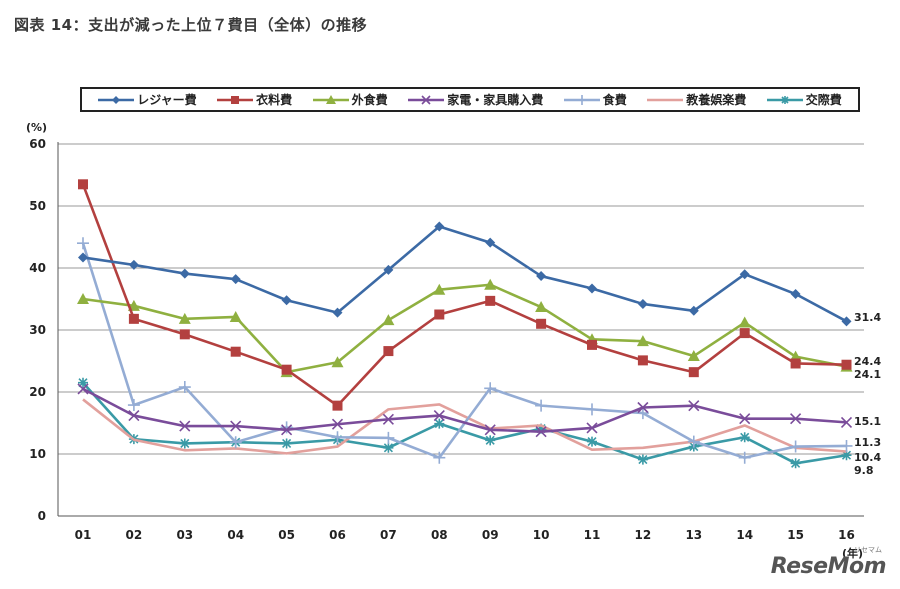 The image size is (900, 589). I want to click on x-tick-label: 11, so click(592, 535).